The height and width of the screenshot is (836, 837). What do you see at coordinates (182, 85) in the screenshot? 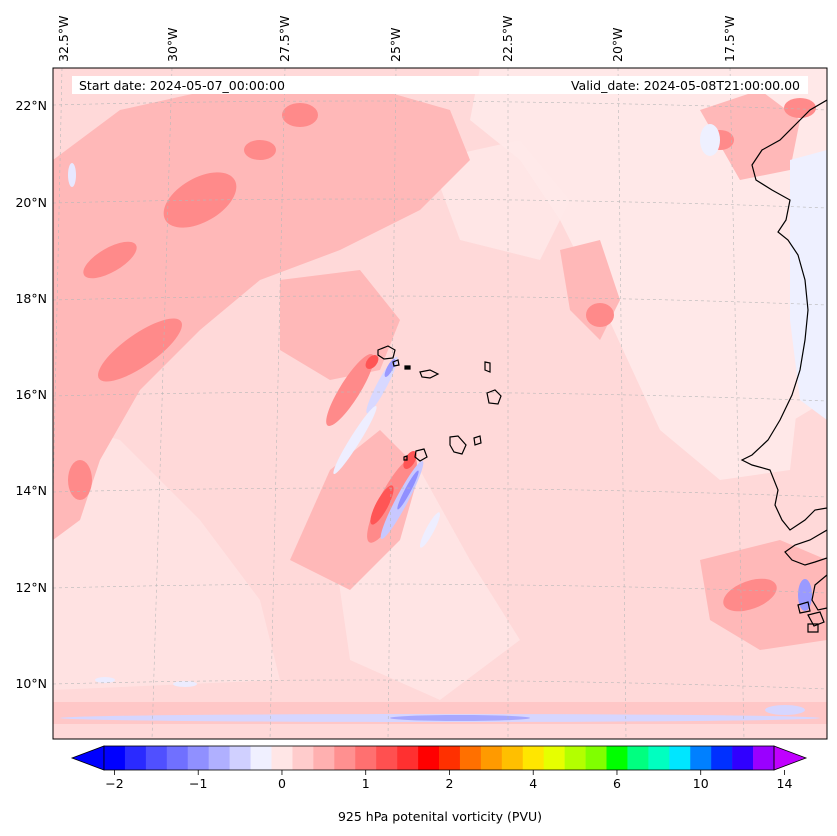
I see `start-date-label: Start date: 2024-05-07_00:00:00` at bounding box center [182, 85].